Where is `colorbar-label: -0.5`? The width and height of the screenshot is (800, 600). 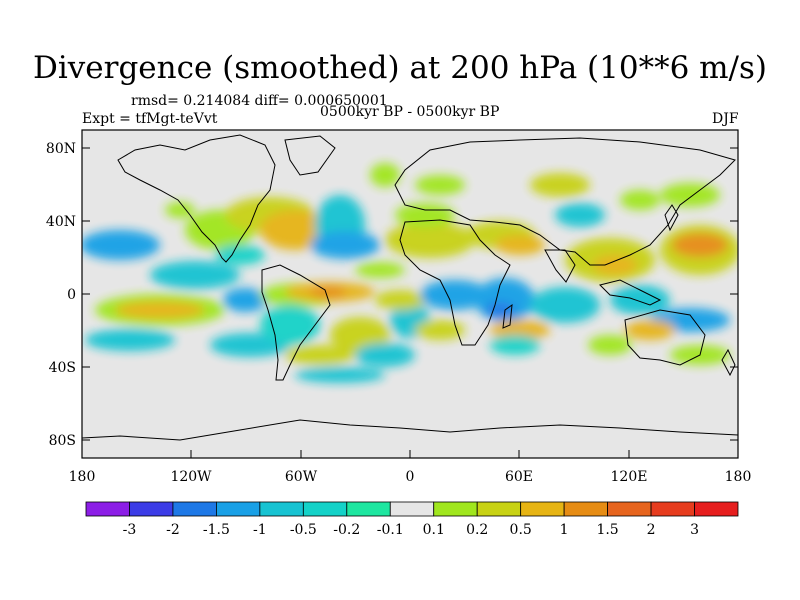
colorbar-label: -0.5 is located at coordinates (303, 530).